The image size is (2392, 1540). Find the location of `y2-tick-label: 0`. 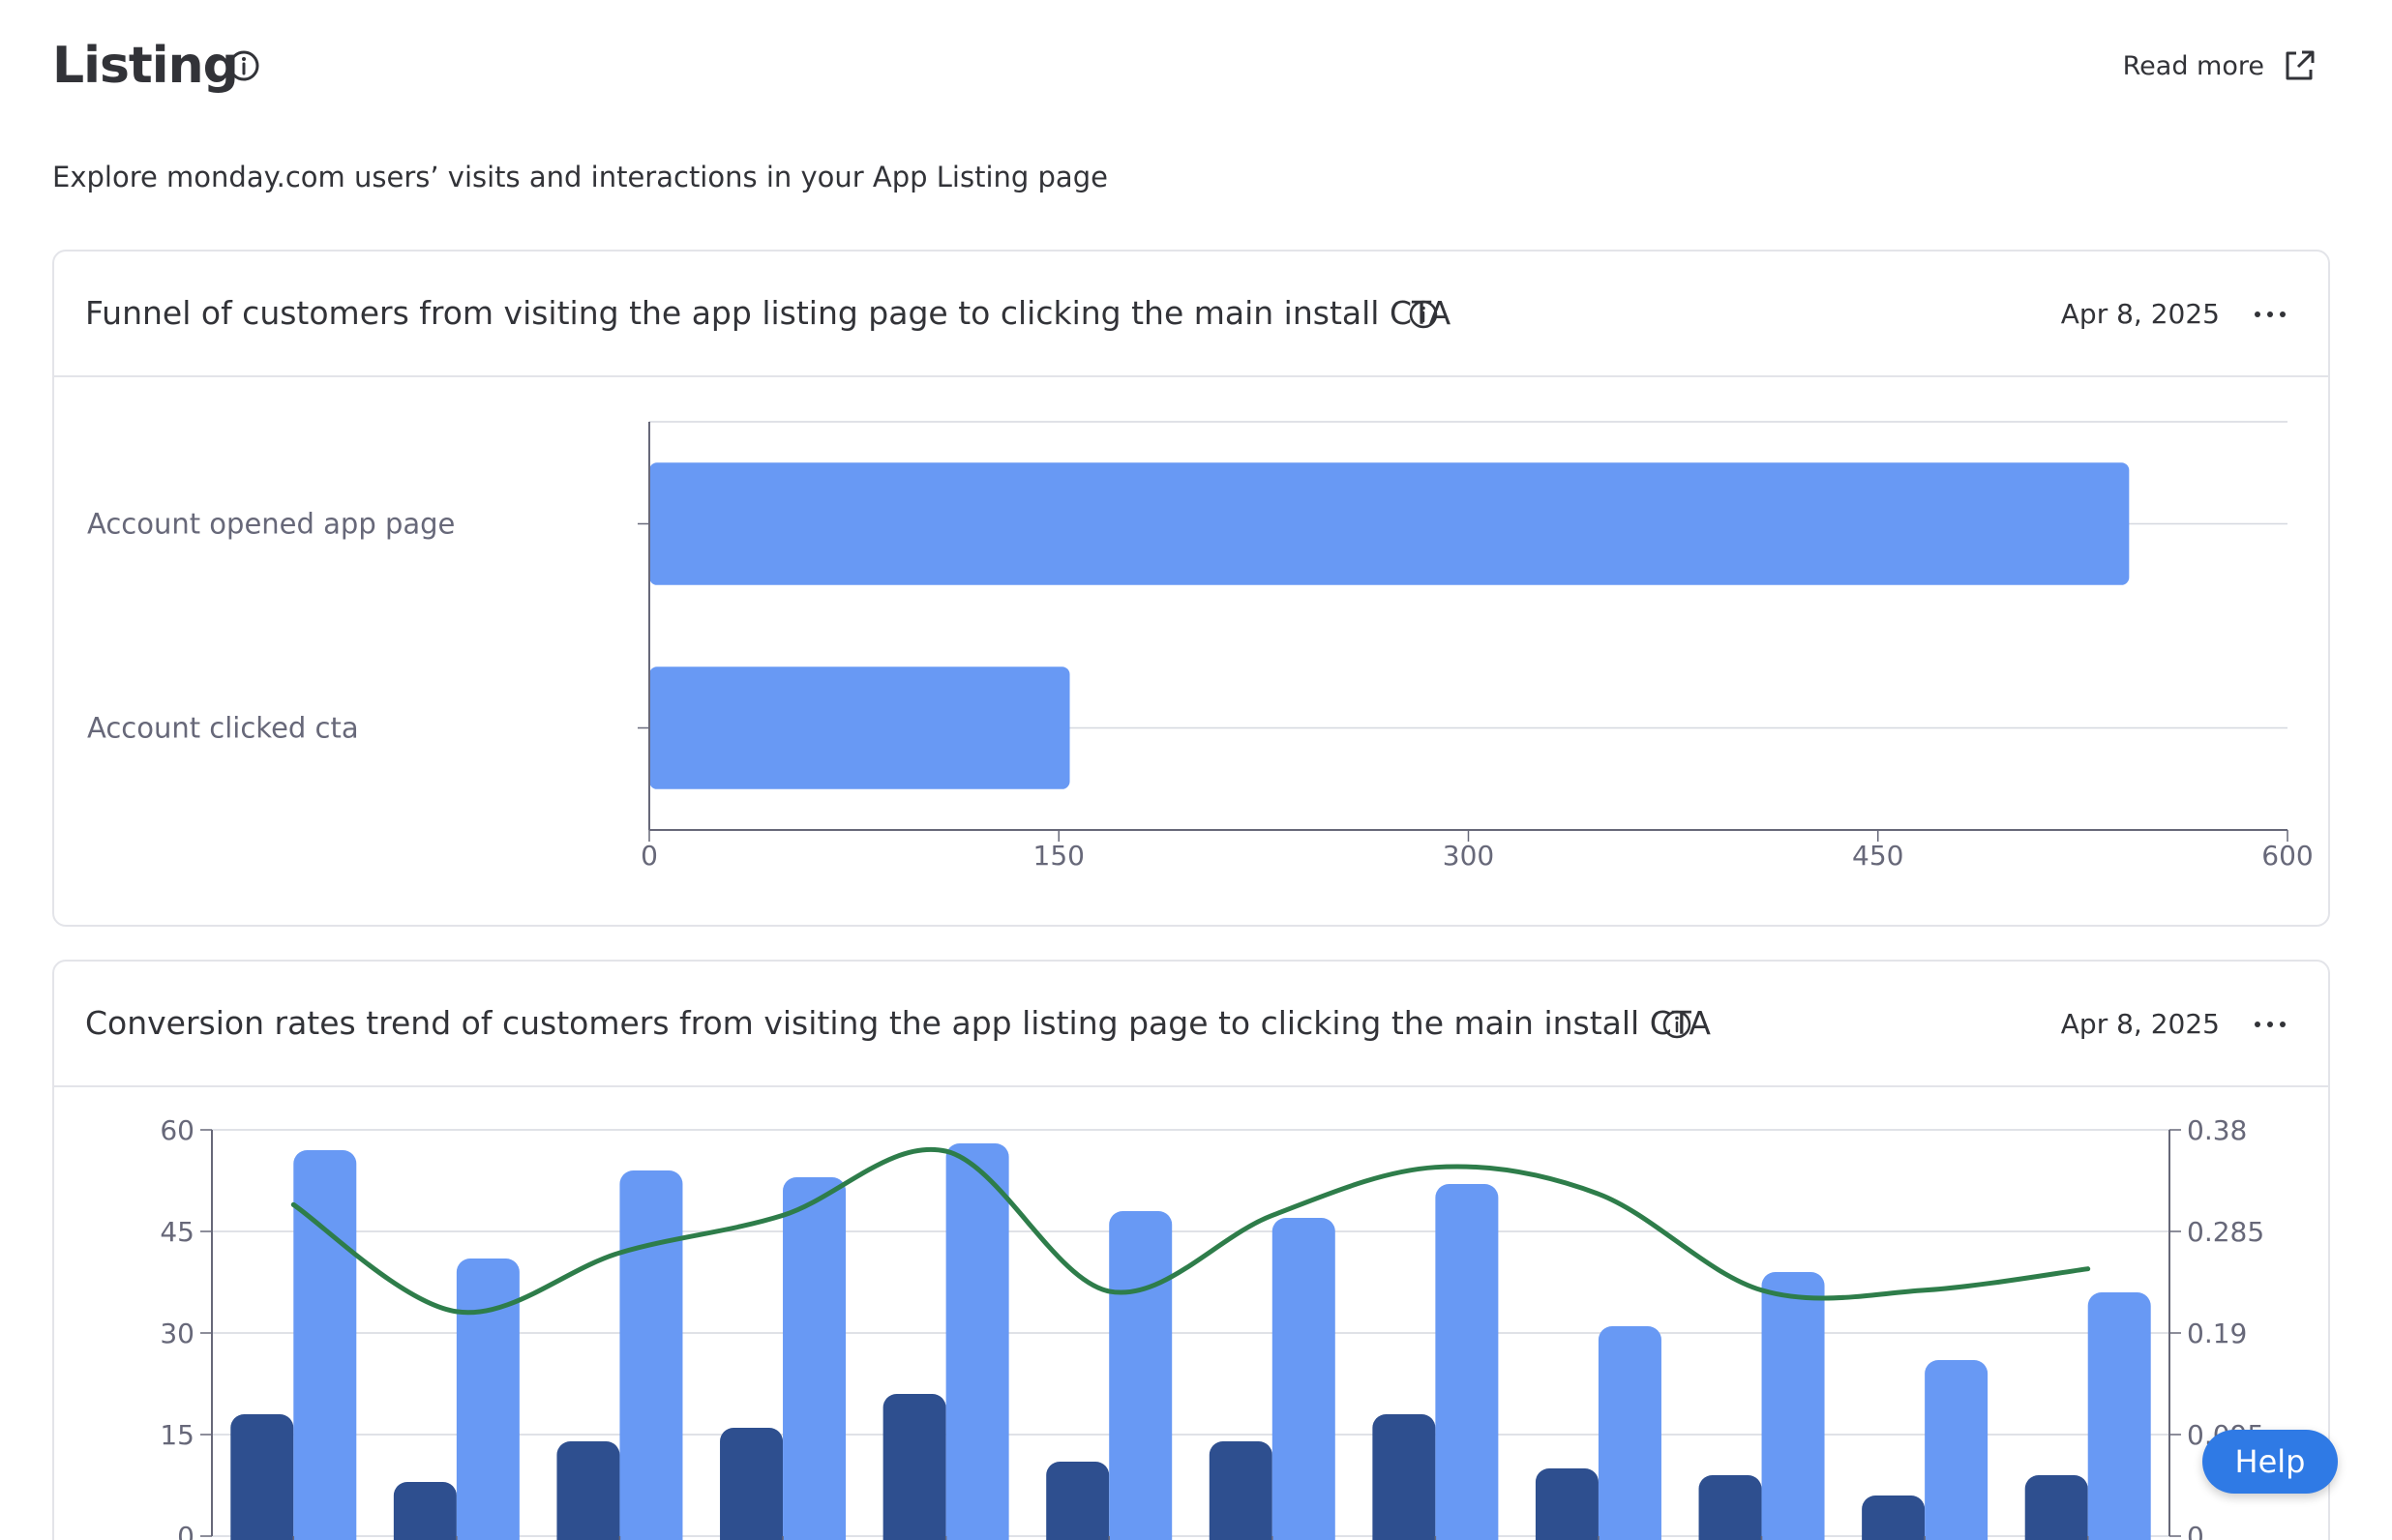

y2-tick-label: 0 is located at coordinates (2195, 1530).